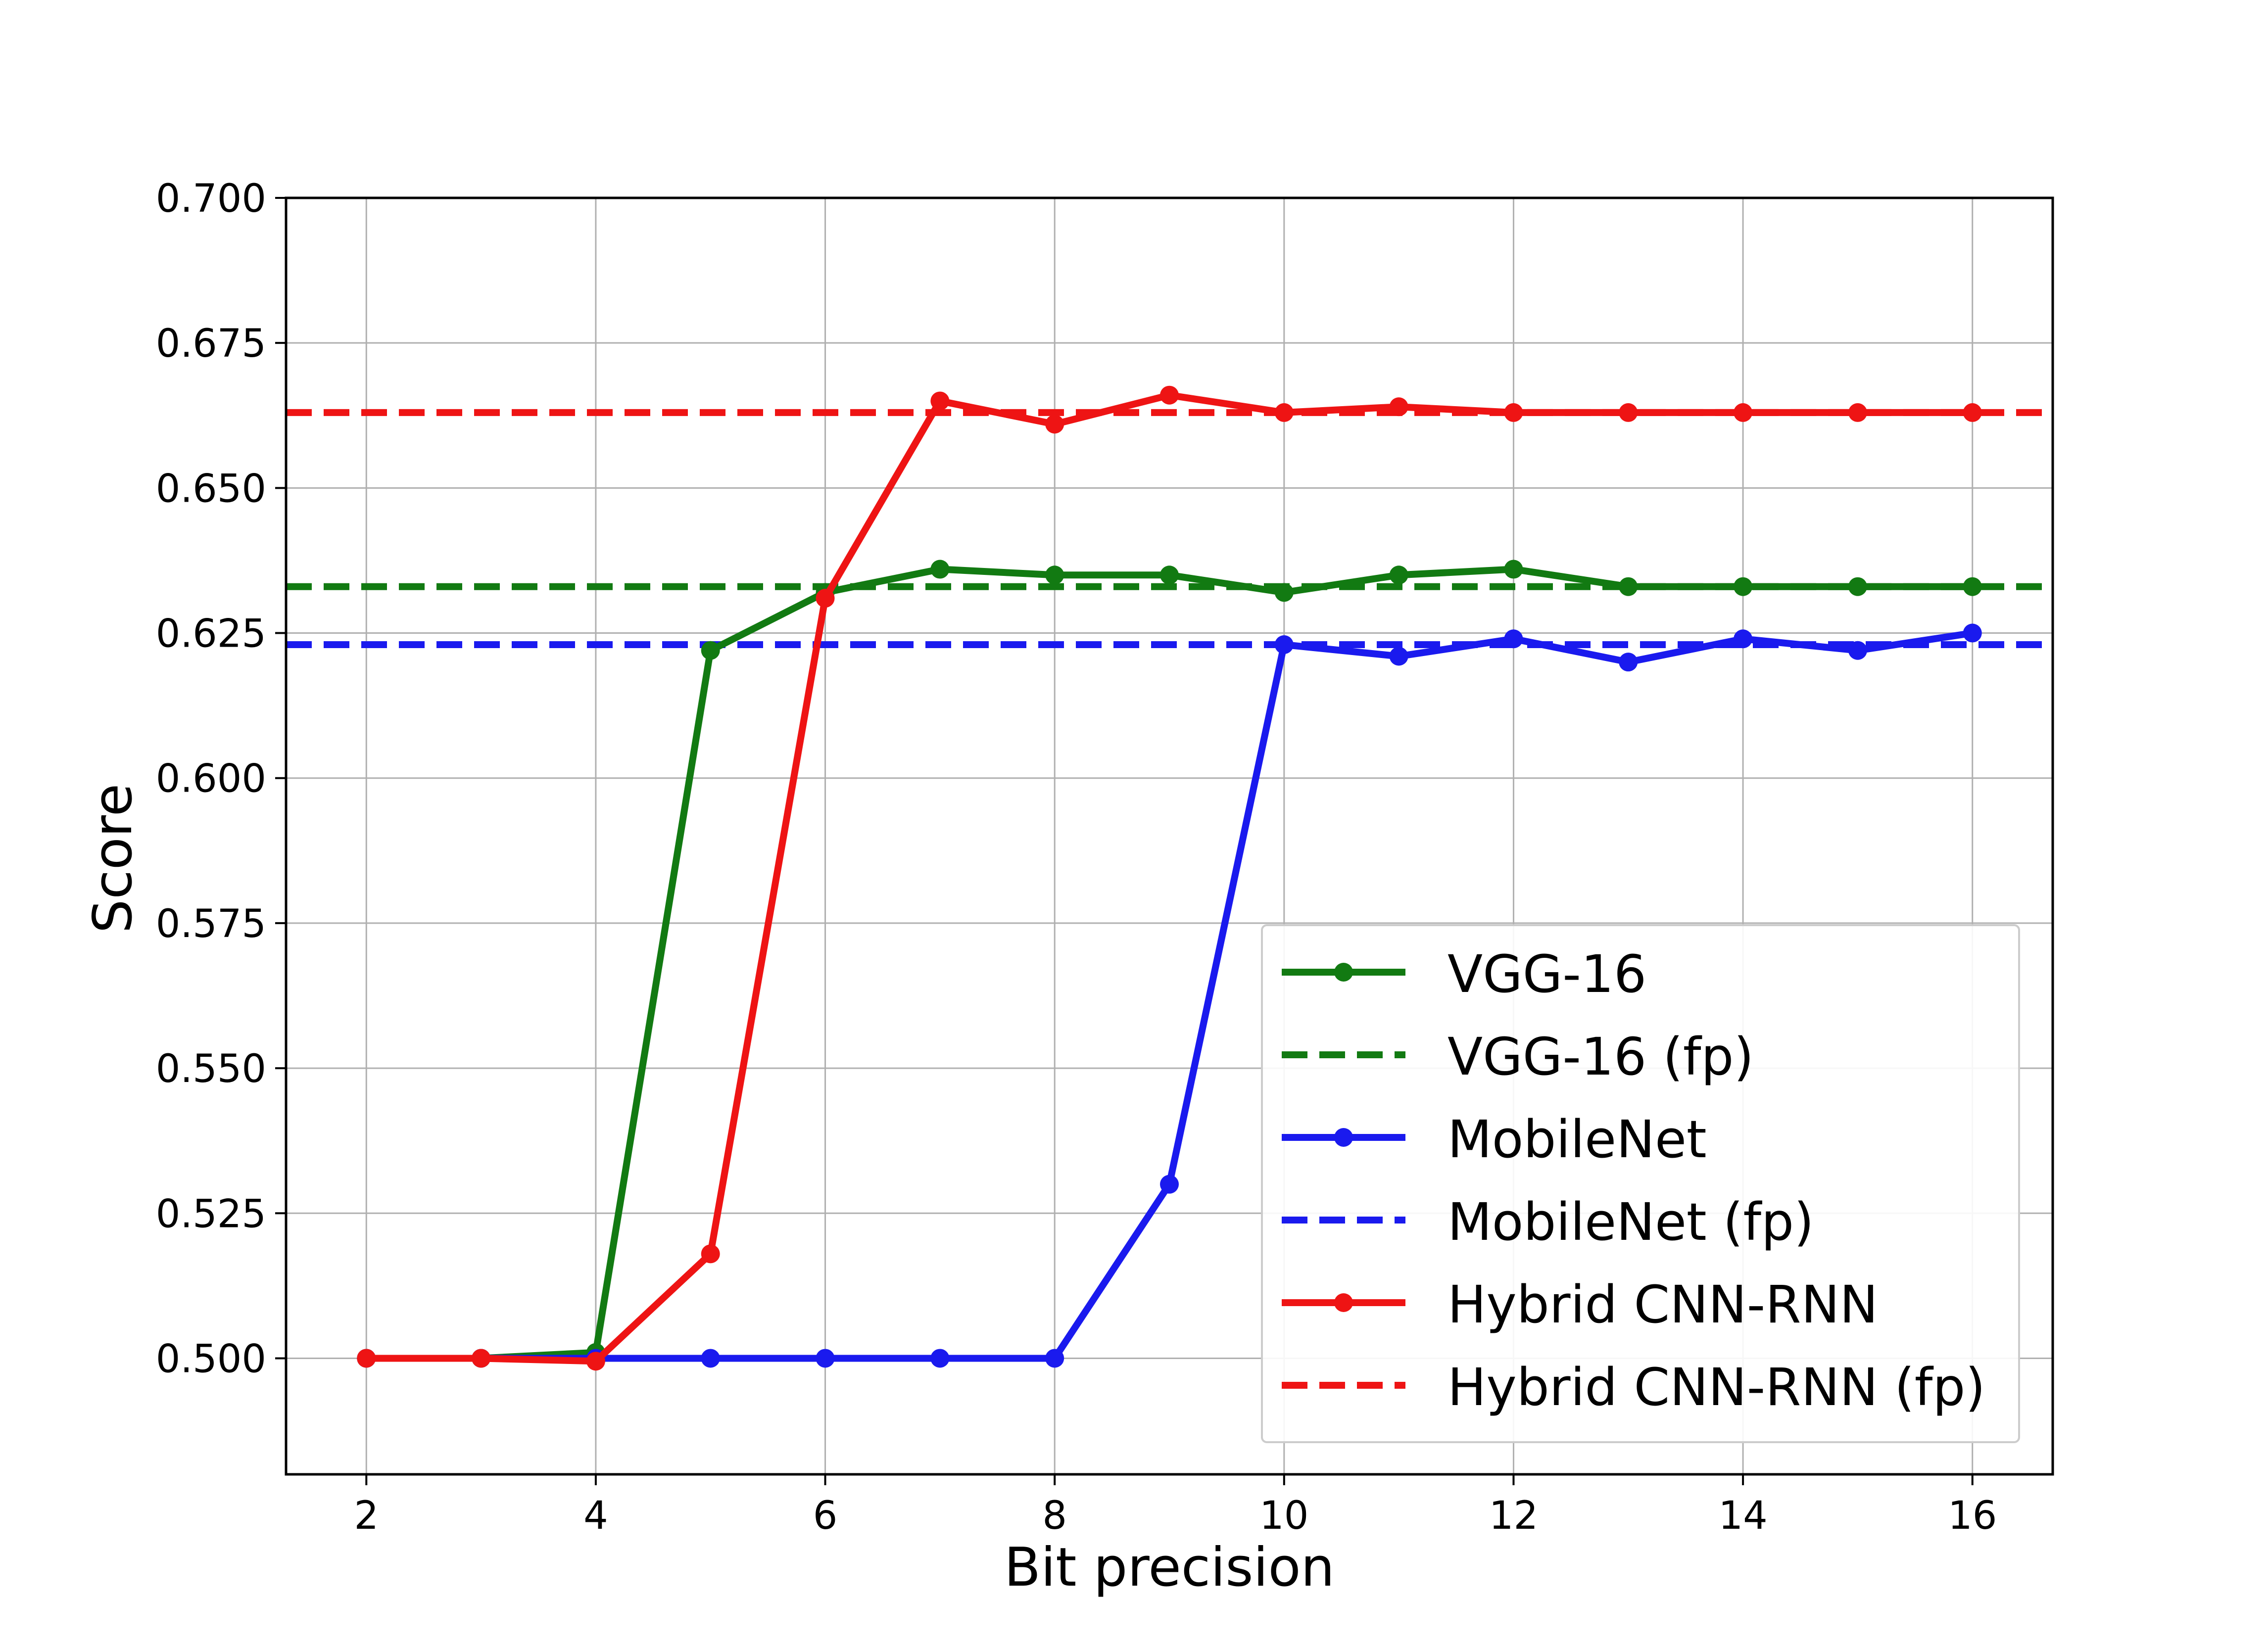 The width and height of the screenshot is (2268, 1647). What do you see at coordinates (1054, 1516) in the screenshot?
I see `x-tick-label: 8` at bounding box center [1054, 1516].